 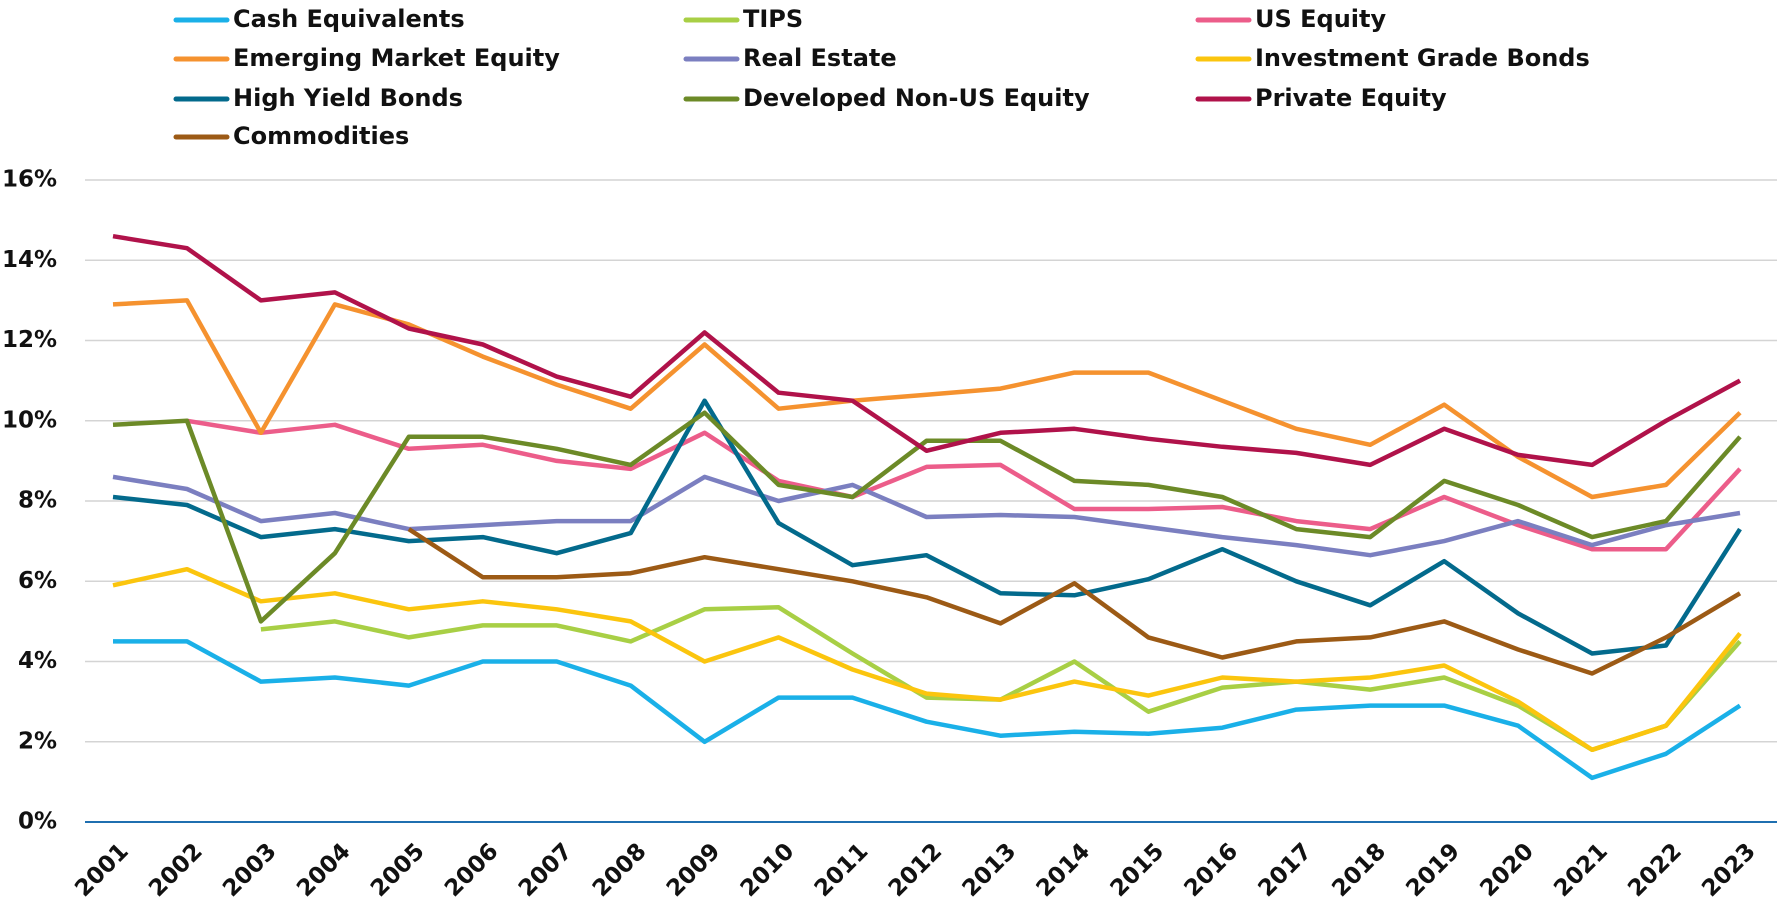 I want to click on x-tick-label: 2012, so click(x=916, y=870).